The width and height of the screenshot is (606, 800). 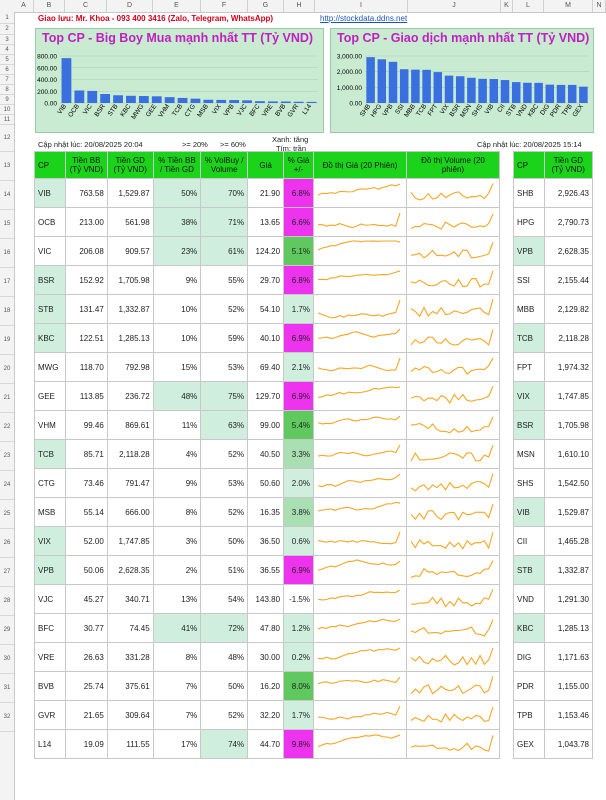 What do you see at coordinates (86, 309) in the screenshot?
I see `cell-bb-value: 131.47` at bounding box center [86, 309].